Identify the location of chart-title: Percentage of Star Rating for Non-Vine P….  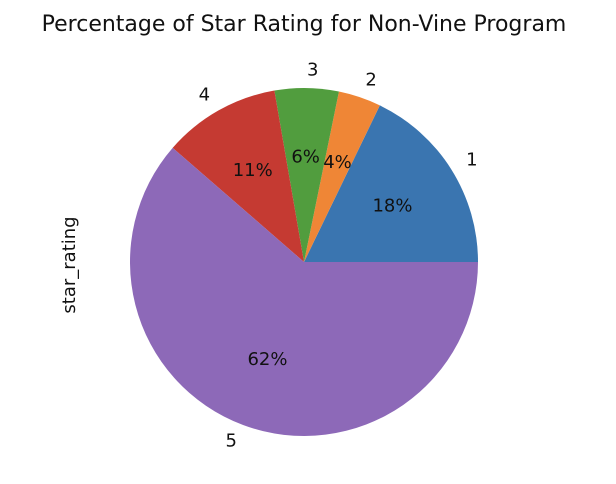
(304, 24).